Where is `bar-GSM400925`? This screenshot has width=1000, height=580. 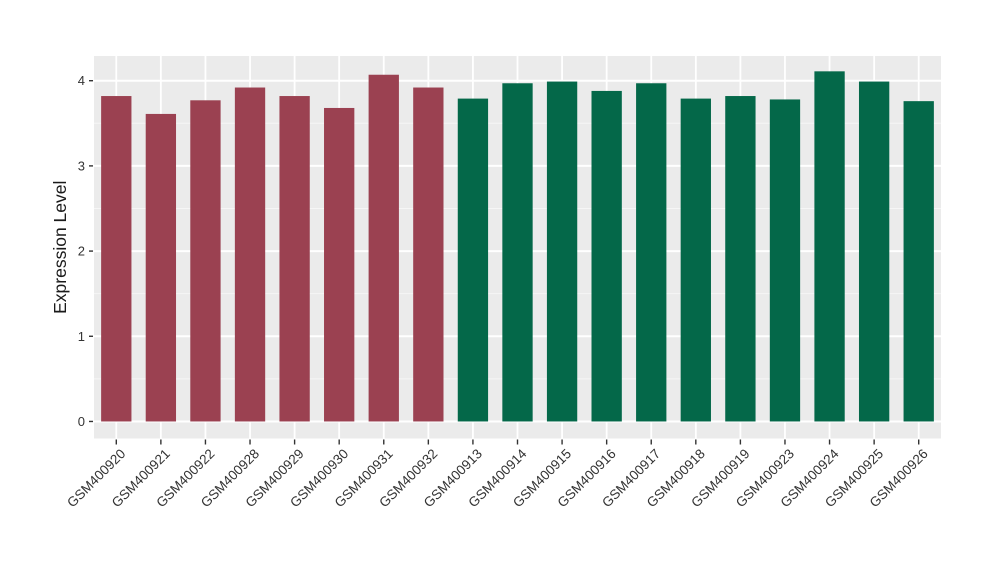
bar-GSM400925 is located at coordinates (874, 251).